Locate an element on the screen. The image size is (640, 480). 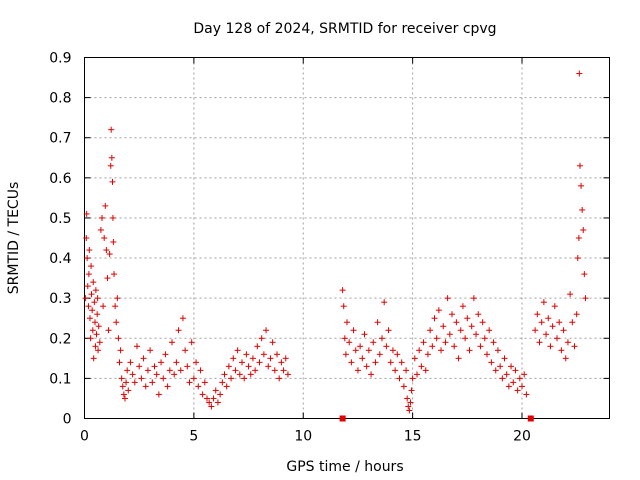
y-tick-label: 0.6 is located at coordinates (60, 179).